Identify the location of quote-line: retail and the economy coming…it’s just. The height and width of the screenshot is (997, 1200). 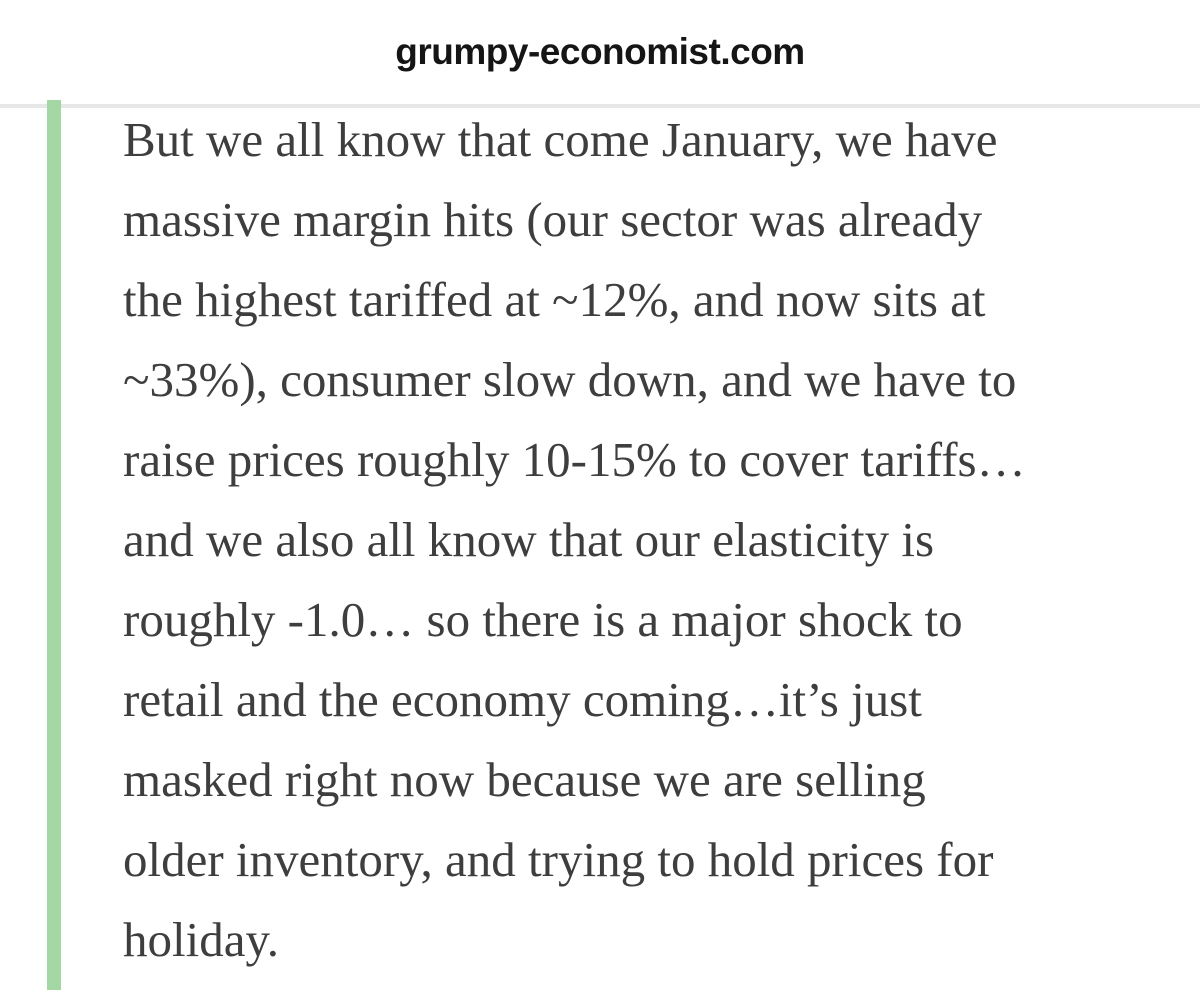
(522, 699).